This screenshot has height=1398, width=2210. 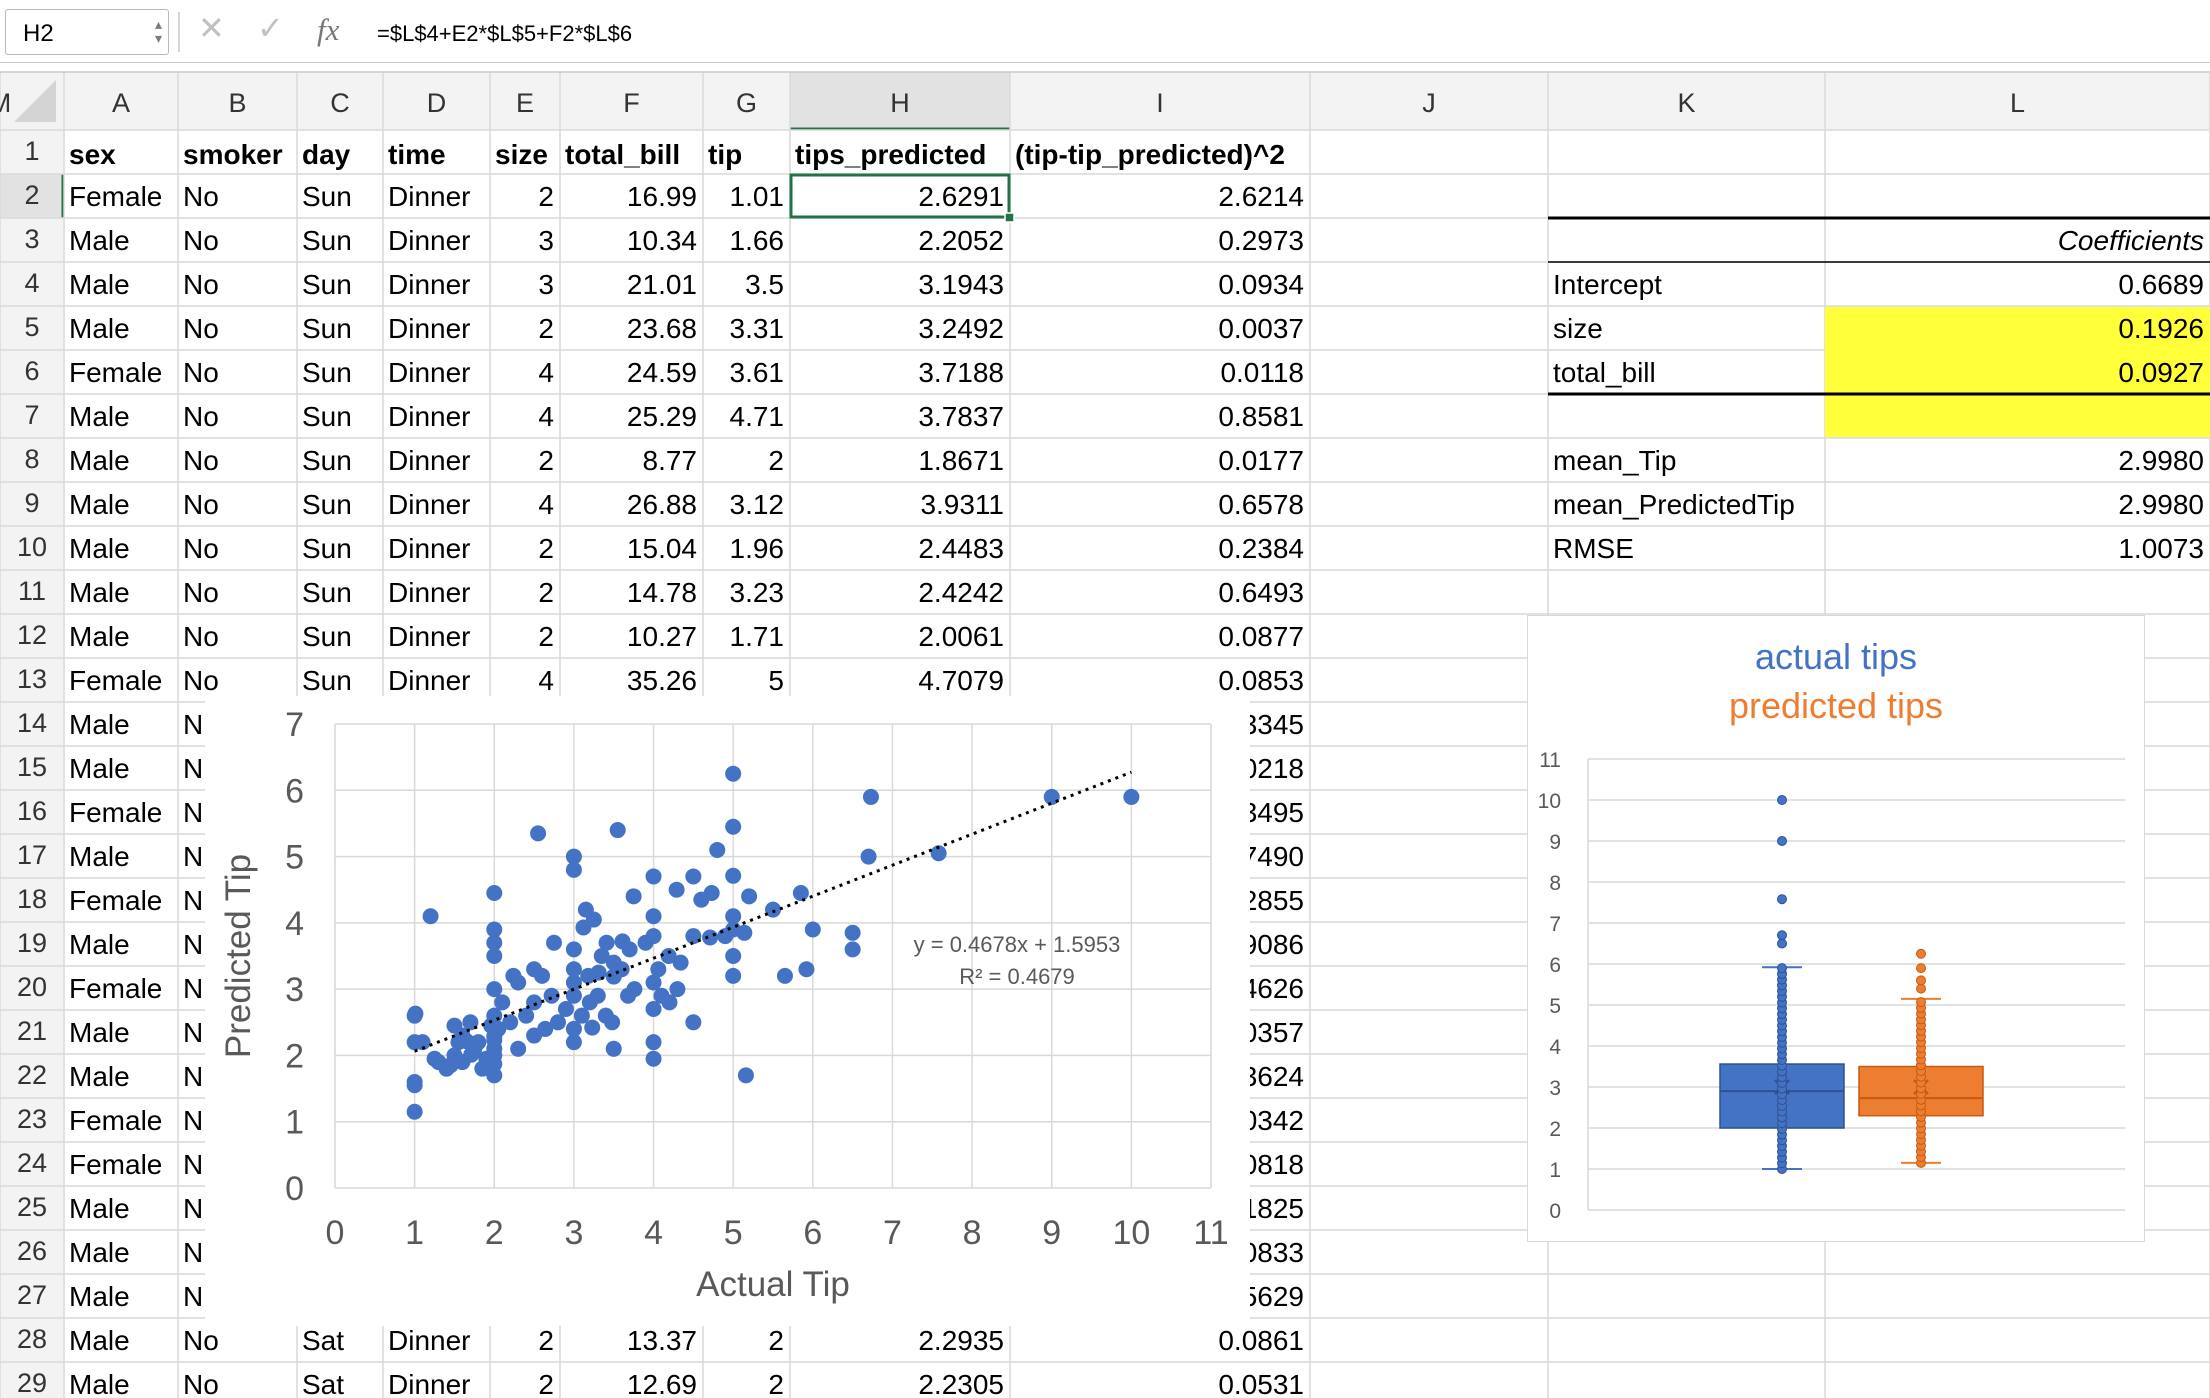 What do you see at coordinates (1578, 328) in the screenshot?
I see `coefficient-label: size` at bounding box center [1578, 328].